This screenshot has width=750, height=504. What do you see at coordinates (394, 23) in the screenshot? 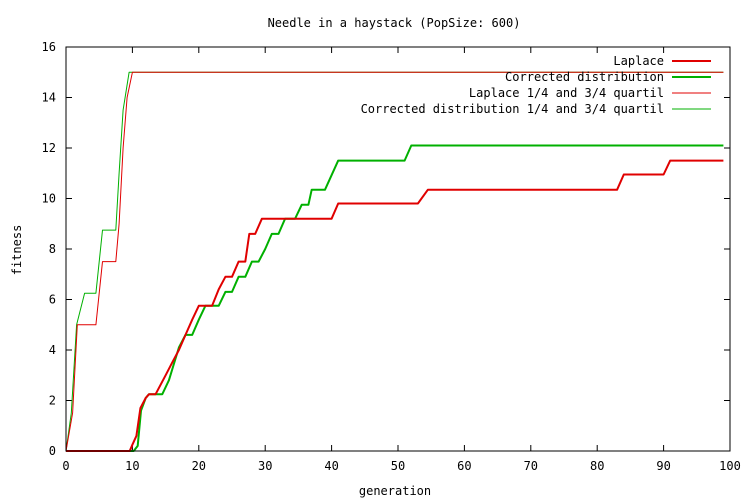
I see `chart-title: Needle in a haystack (PopSize: 600)` at bounding box center [394, 23].